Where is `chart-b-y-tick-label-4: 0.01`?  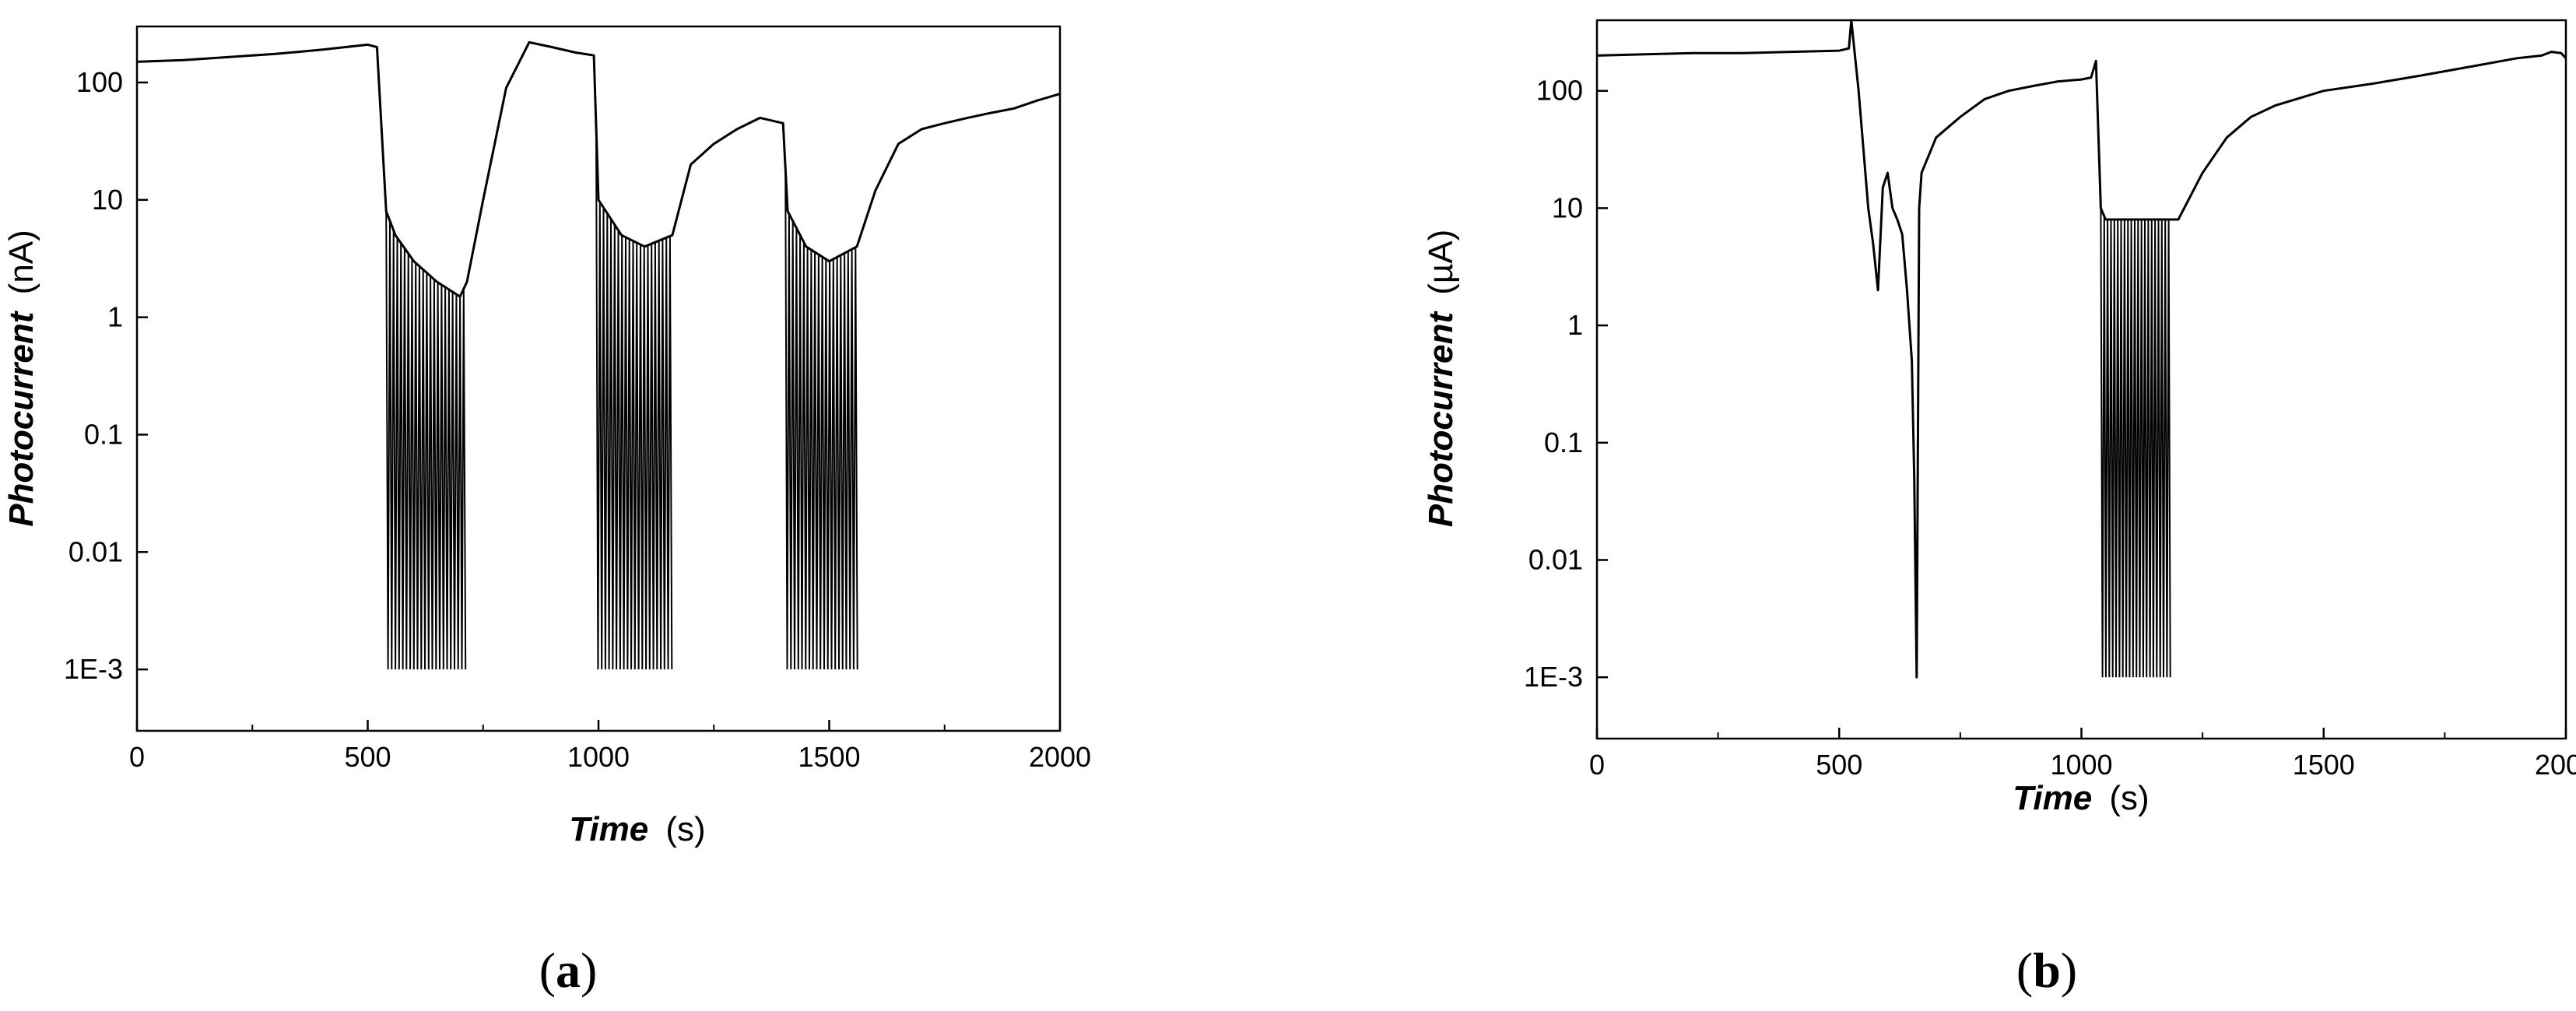 chart-b-y-tick-label-4: 0.01 is located at coordinates (1556, 560).